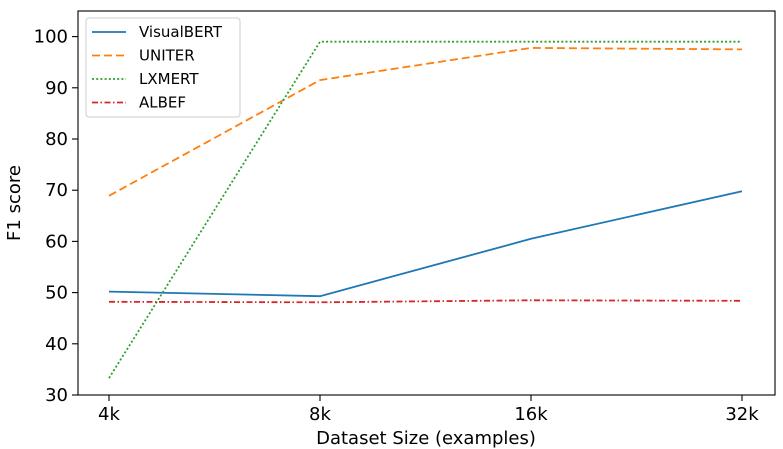 This screenshot has width=783, height=449. I want to click on x-tick-label: 32k, so click(742, 414).